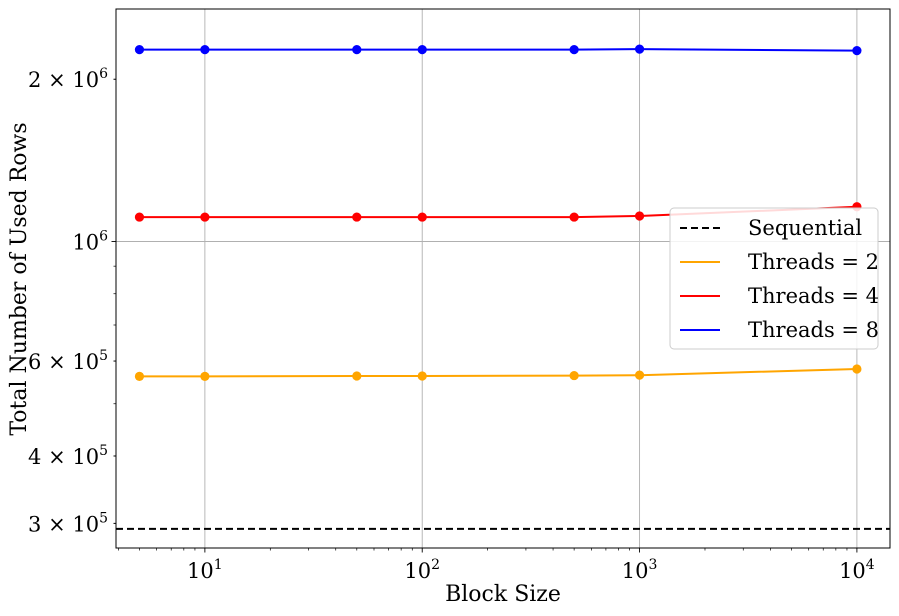 The height and width of the screenshot is (616, 899). What do you see at coordinates (68, 456) in the screenshot?
I see `y-tick-label: 4 × 105` at bounding box center [68, 456].